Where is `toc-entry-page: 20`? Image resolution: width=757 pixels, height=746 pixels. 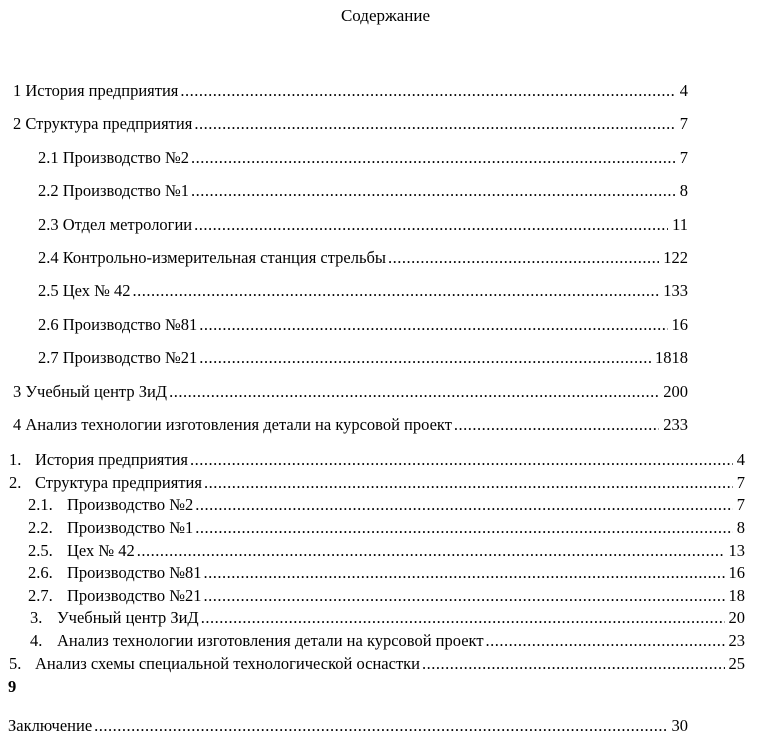 toc-entry-page: 20 is located at coordinates (737, 618).